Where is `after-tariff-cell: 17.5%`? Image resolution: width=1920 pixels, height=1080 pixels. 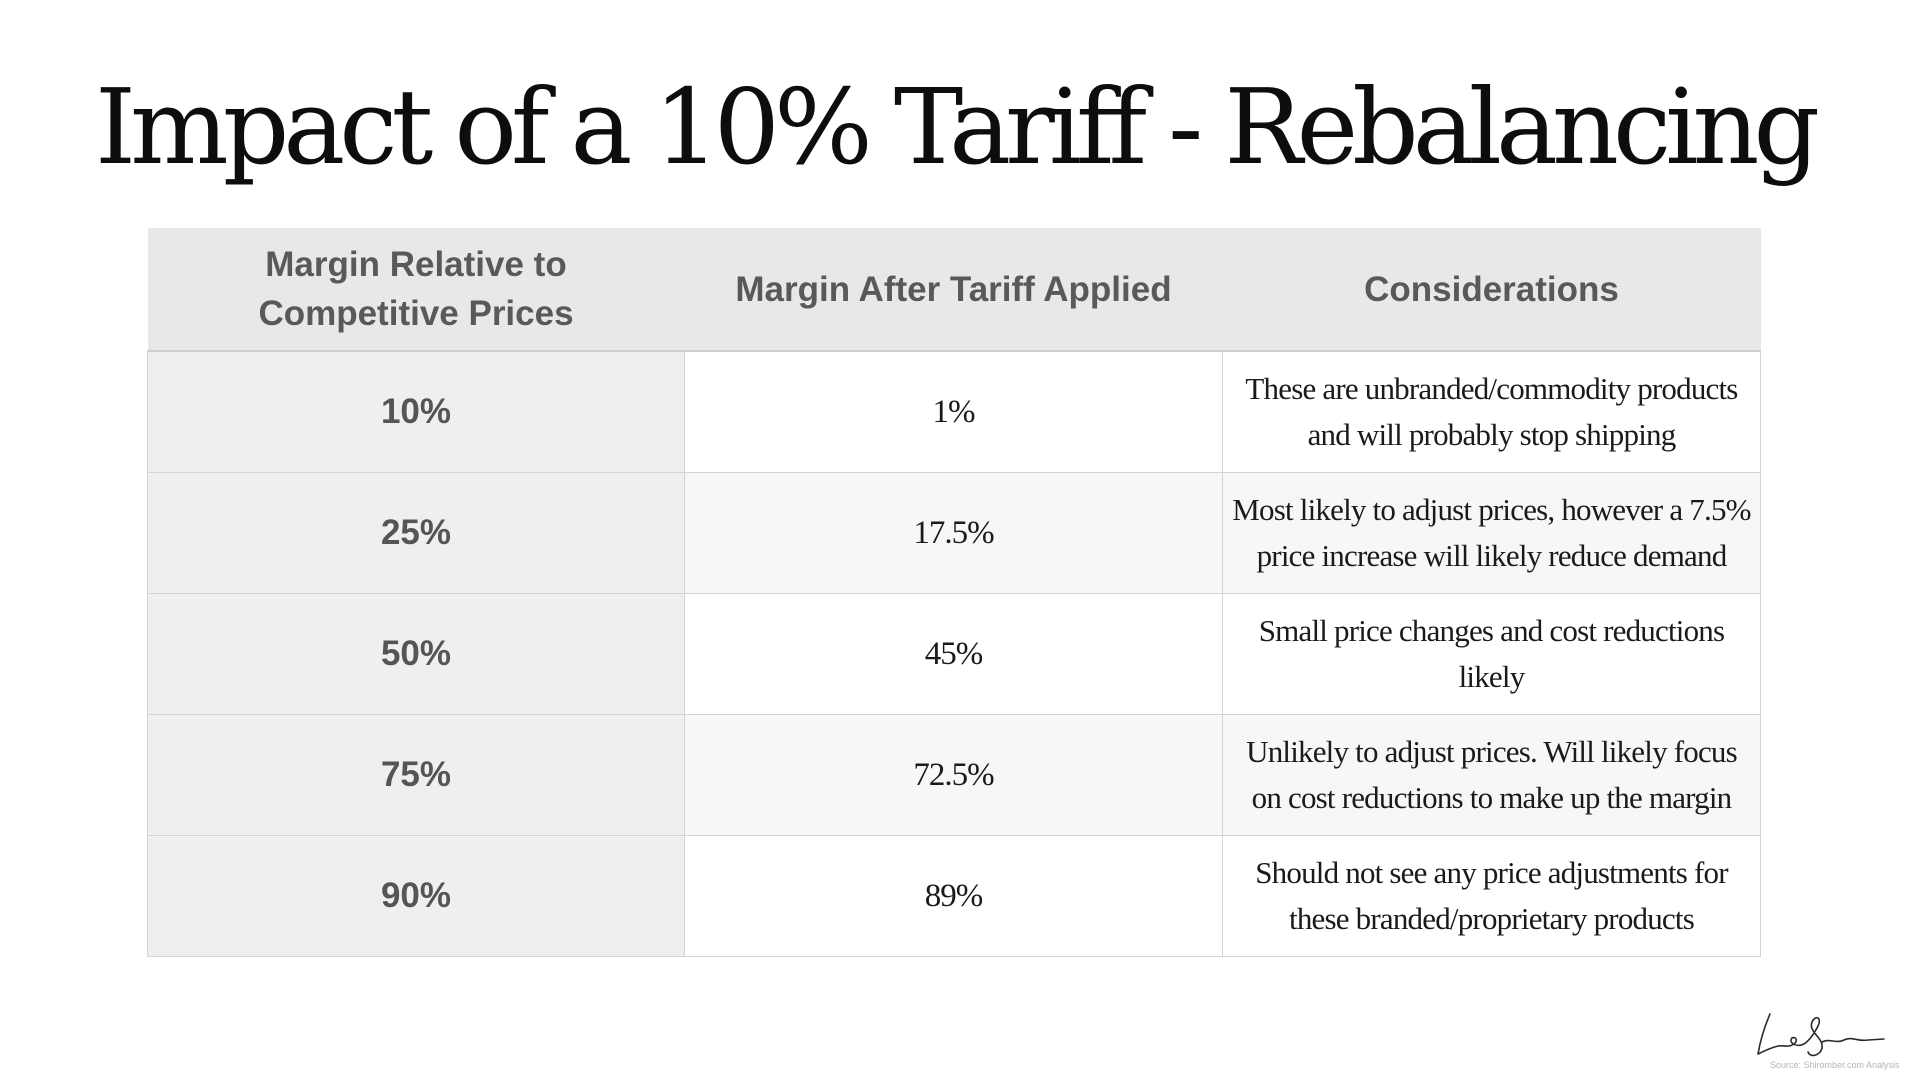 after-tariff-cell: 17.5% is located at coordinates (953, 533).